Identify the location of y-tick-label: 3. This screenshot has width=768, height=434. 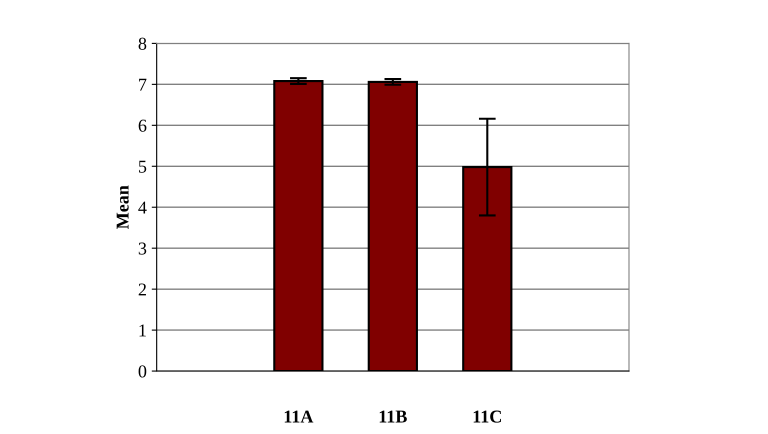
(142, 248).